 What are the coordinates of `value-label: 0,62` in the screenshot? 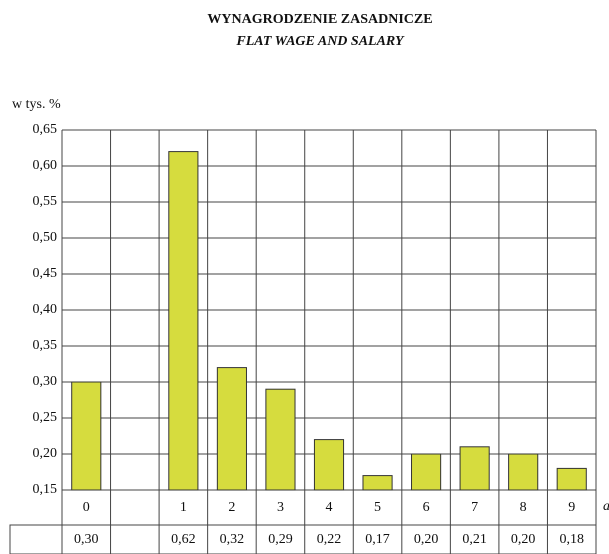 It's located at (183, 539).